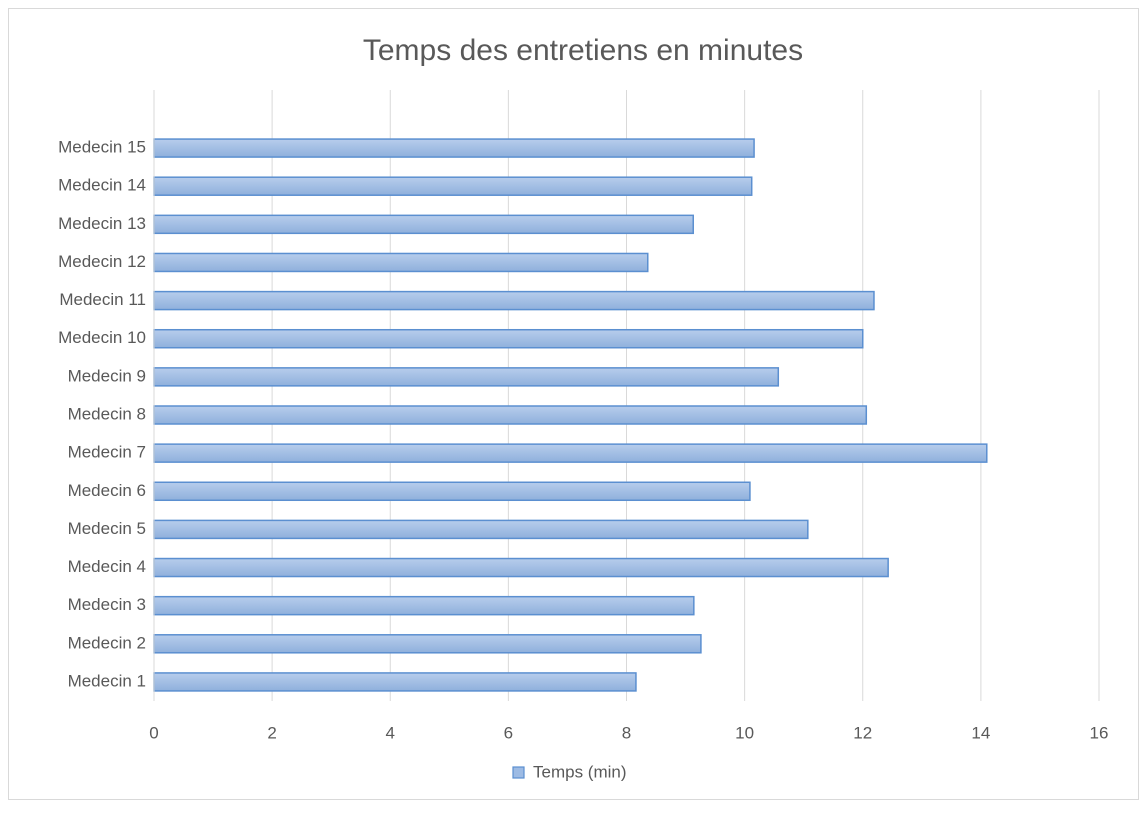 The width and height of the screenshot is (1140, 813). I want to click on y-tick-label: Medecin 8, so click(107, 413).